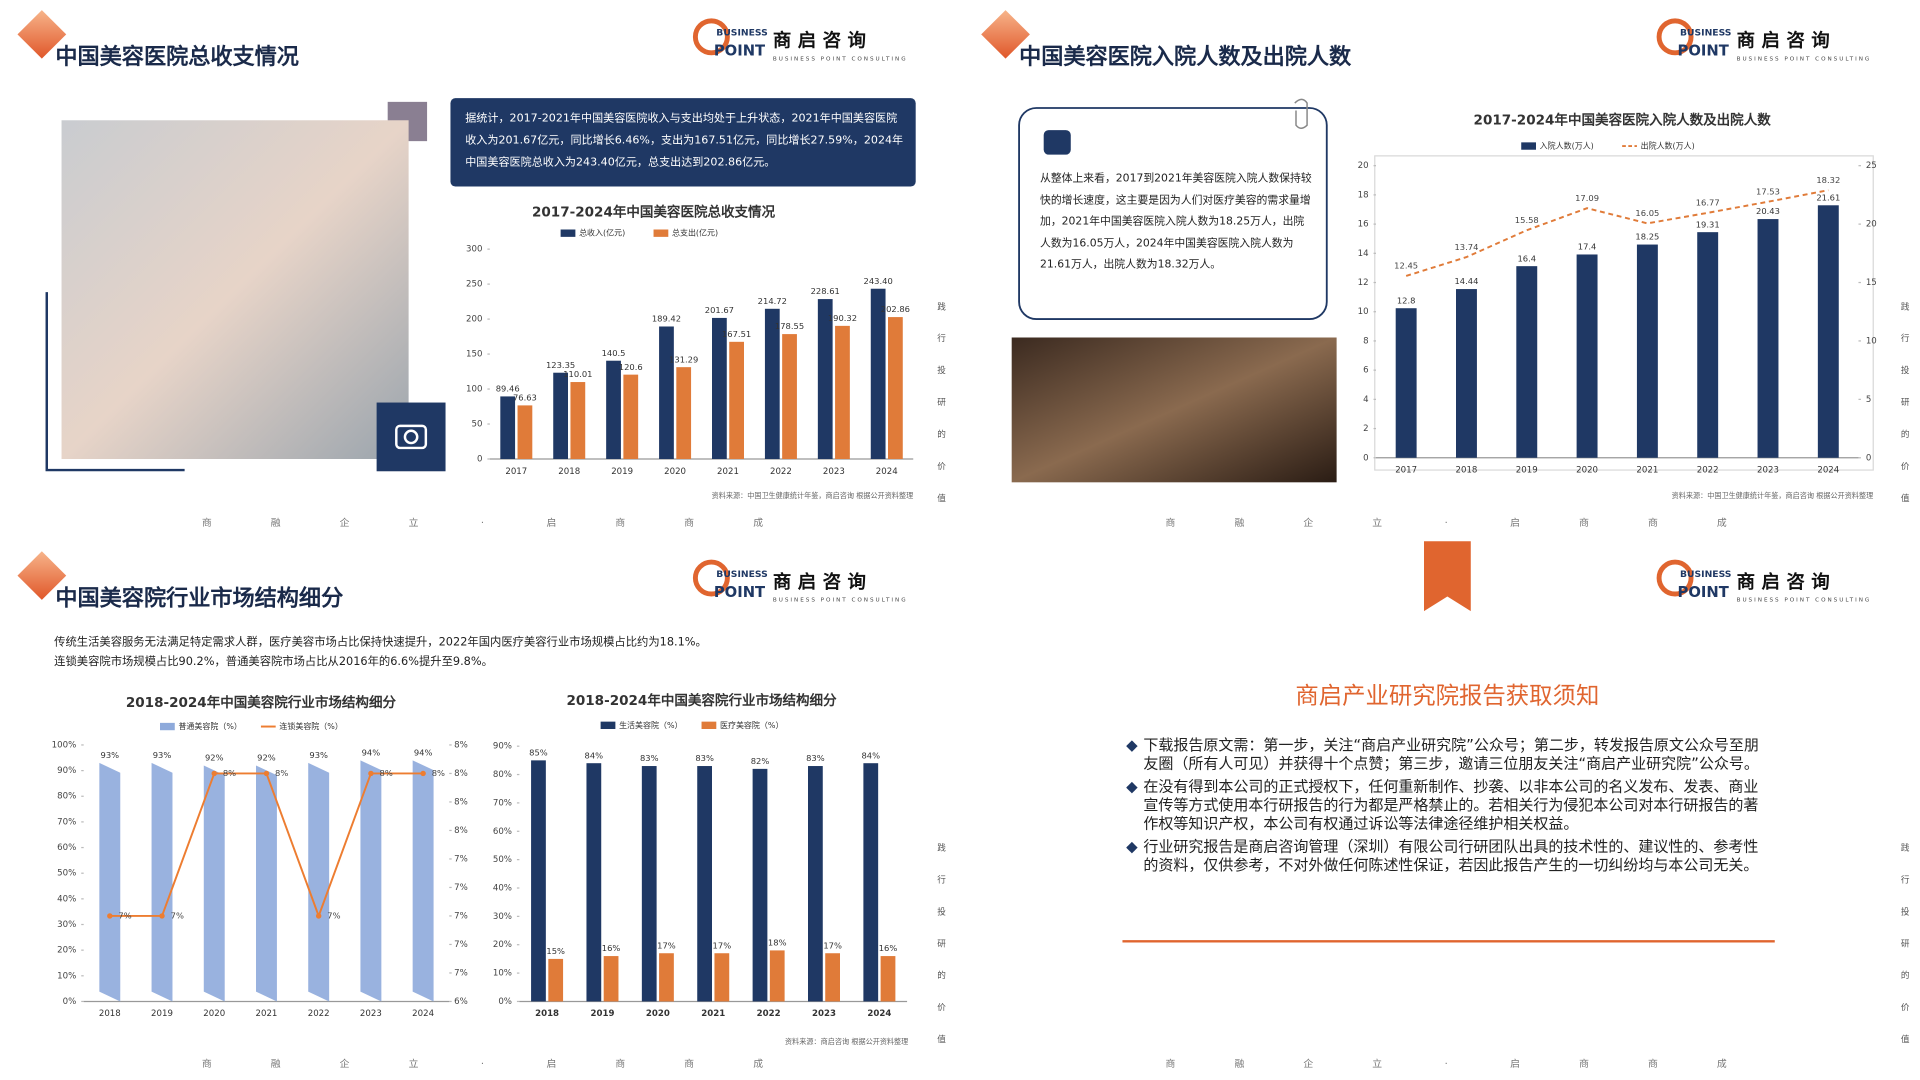  Describe the element at coordinates (736, 334) in the screenshot. I see `data-label: 167.51` at that location.